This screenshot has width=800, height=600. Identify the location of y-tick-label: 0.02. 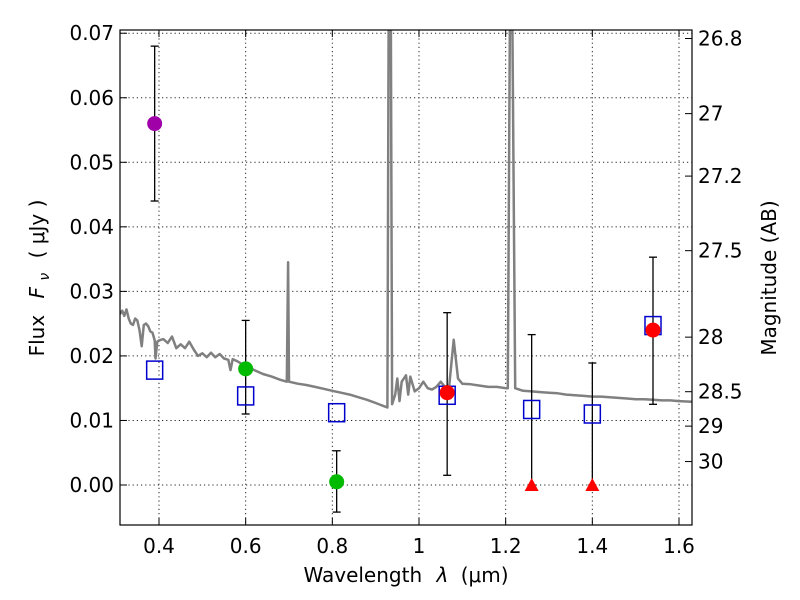
(91, 356).